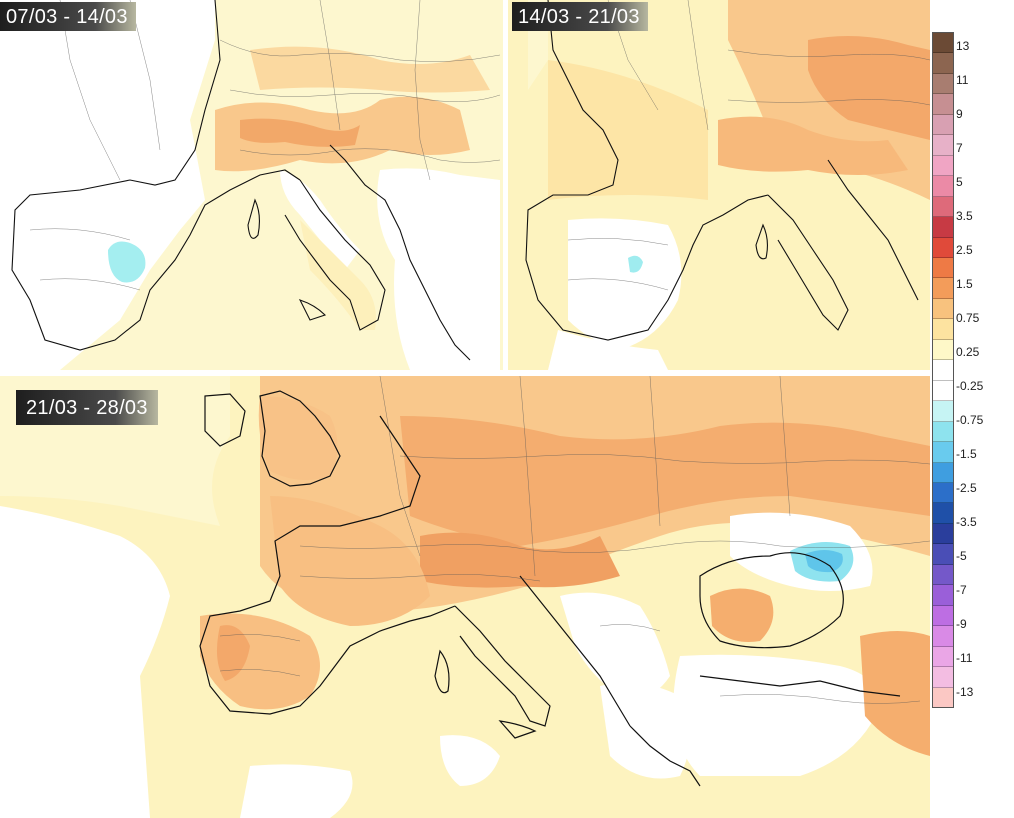 This screenshot has height=818, width=1014. What do you see at coordinates (964, 216) in the screenshot?
I see `legend-label: 3.5` at bounding box center [964, 216].